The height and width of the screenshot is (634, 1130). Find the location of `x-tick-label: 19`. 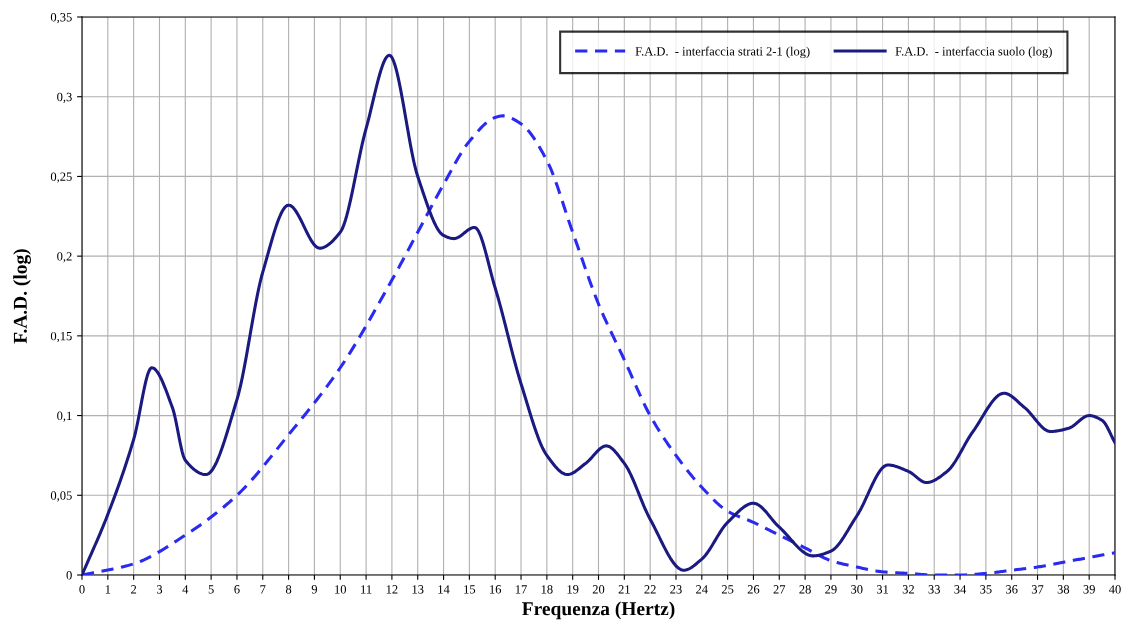

x-tick-label: 19 is located at coordinates (573, 589).